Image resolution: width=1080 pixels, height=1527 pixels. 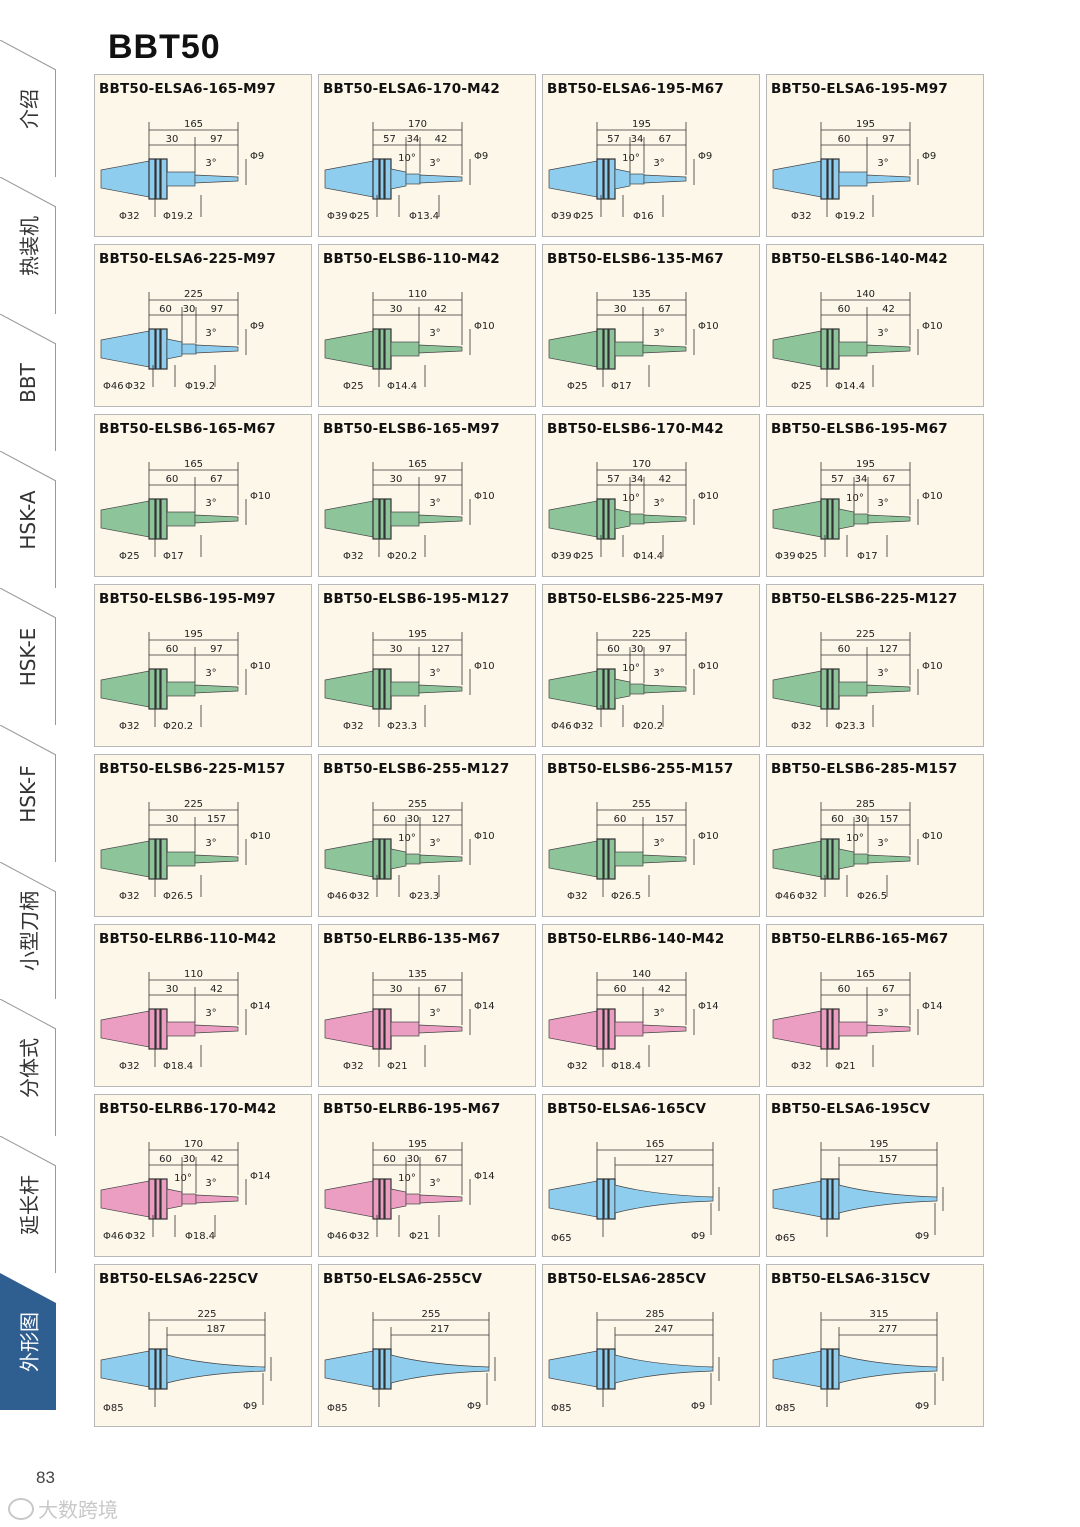 What do you see at coordinates (203, 665) in the screenshot?
I see `product-card: 195 60 97 3° Φ10 Φ32 Φ20.2 BBT50-ELSB6-195-M97` at bounding box center [203, 665].